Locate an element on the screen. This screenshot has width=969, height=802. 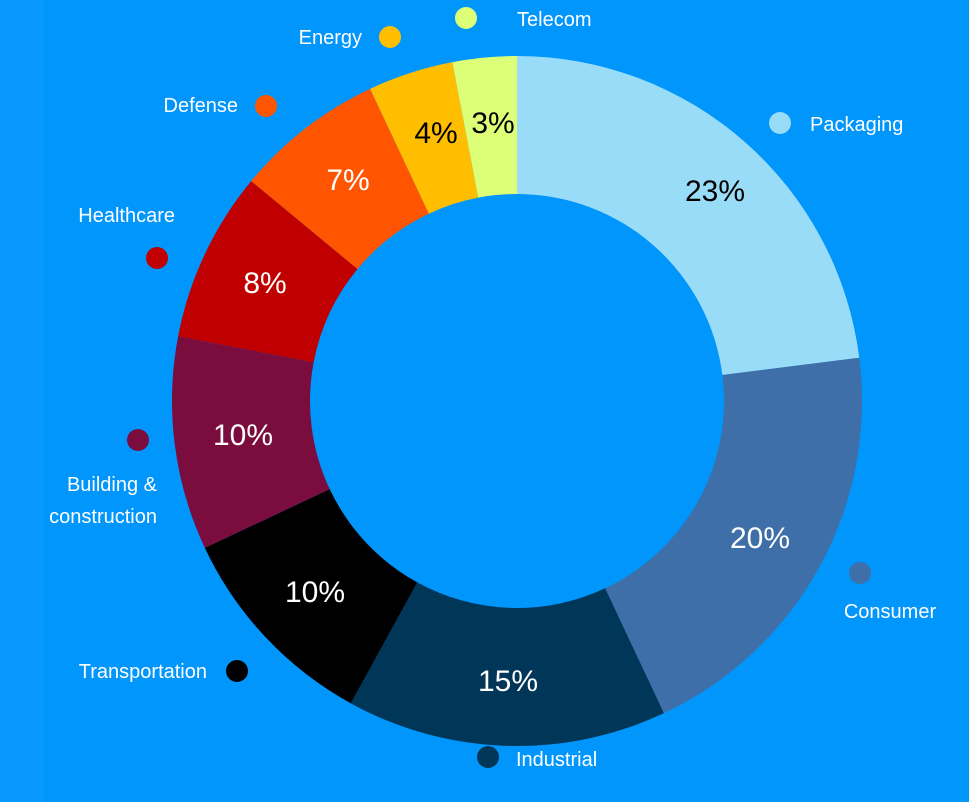
legend-label: Industrial is located at coordinates (557, 760).